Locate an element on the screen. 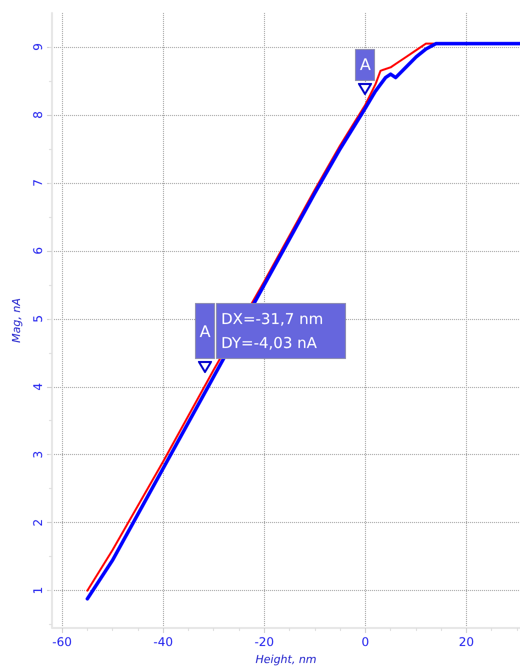 This screenshot has height=670, width=520. y-tick-label: 3 is located at coordinates (38, 454).